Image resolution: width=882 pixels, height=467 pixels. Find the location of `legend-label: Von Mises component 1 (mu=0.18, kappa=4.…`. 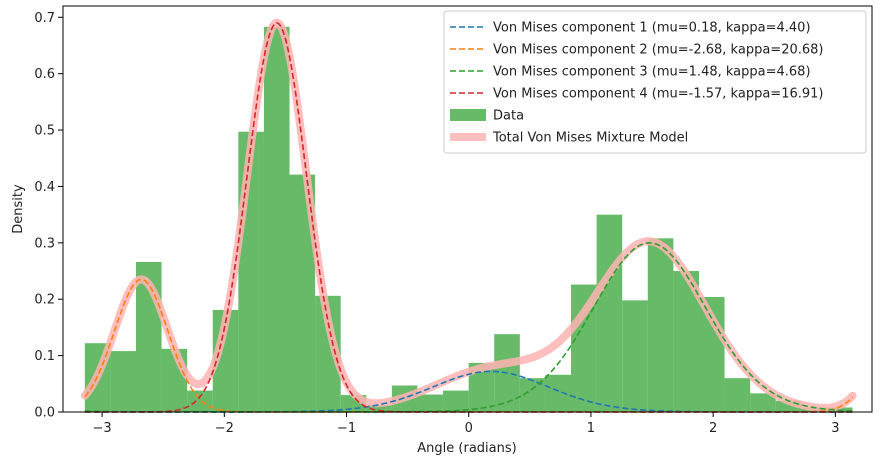

legend-label: Von Mises component 1 (mu=0.18, kappa=4.… is located at coordinates (652, 28).